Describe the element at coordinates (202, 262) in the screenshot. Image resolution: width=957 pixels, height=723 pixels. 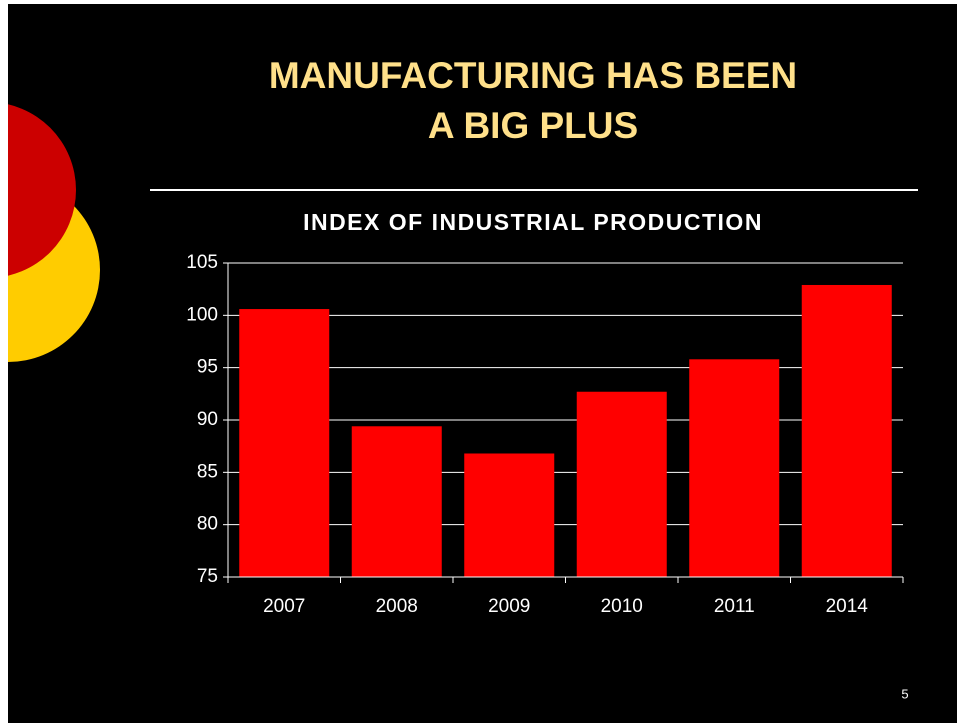
I see `y-tick-label: 105` at that location.